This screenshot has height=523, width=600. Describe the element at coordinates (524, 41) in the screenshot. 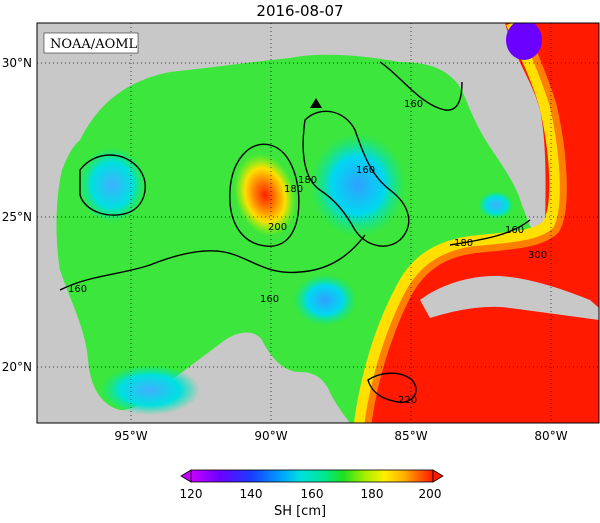

I see `cold-core-northeast` at that location.